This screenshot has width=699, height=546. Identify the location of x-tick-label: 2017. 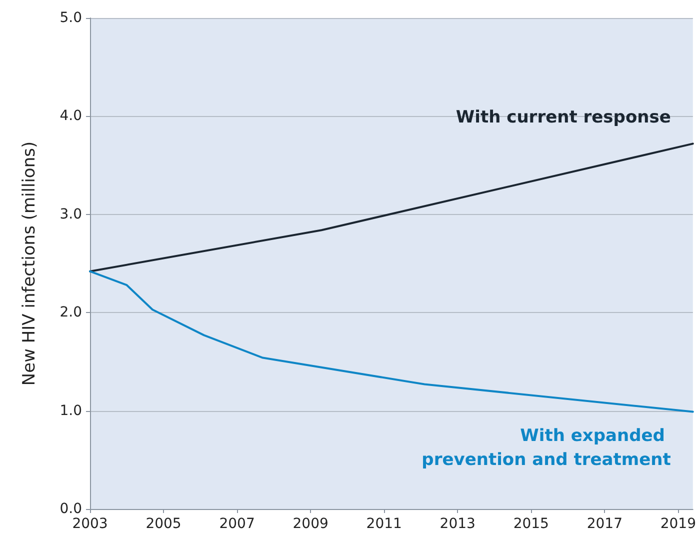
(604, 524).